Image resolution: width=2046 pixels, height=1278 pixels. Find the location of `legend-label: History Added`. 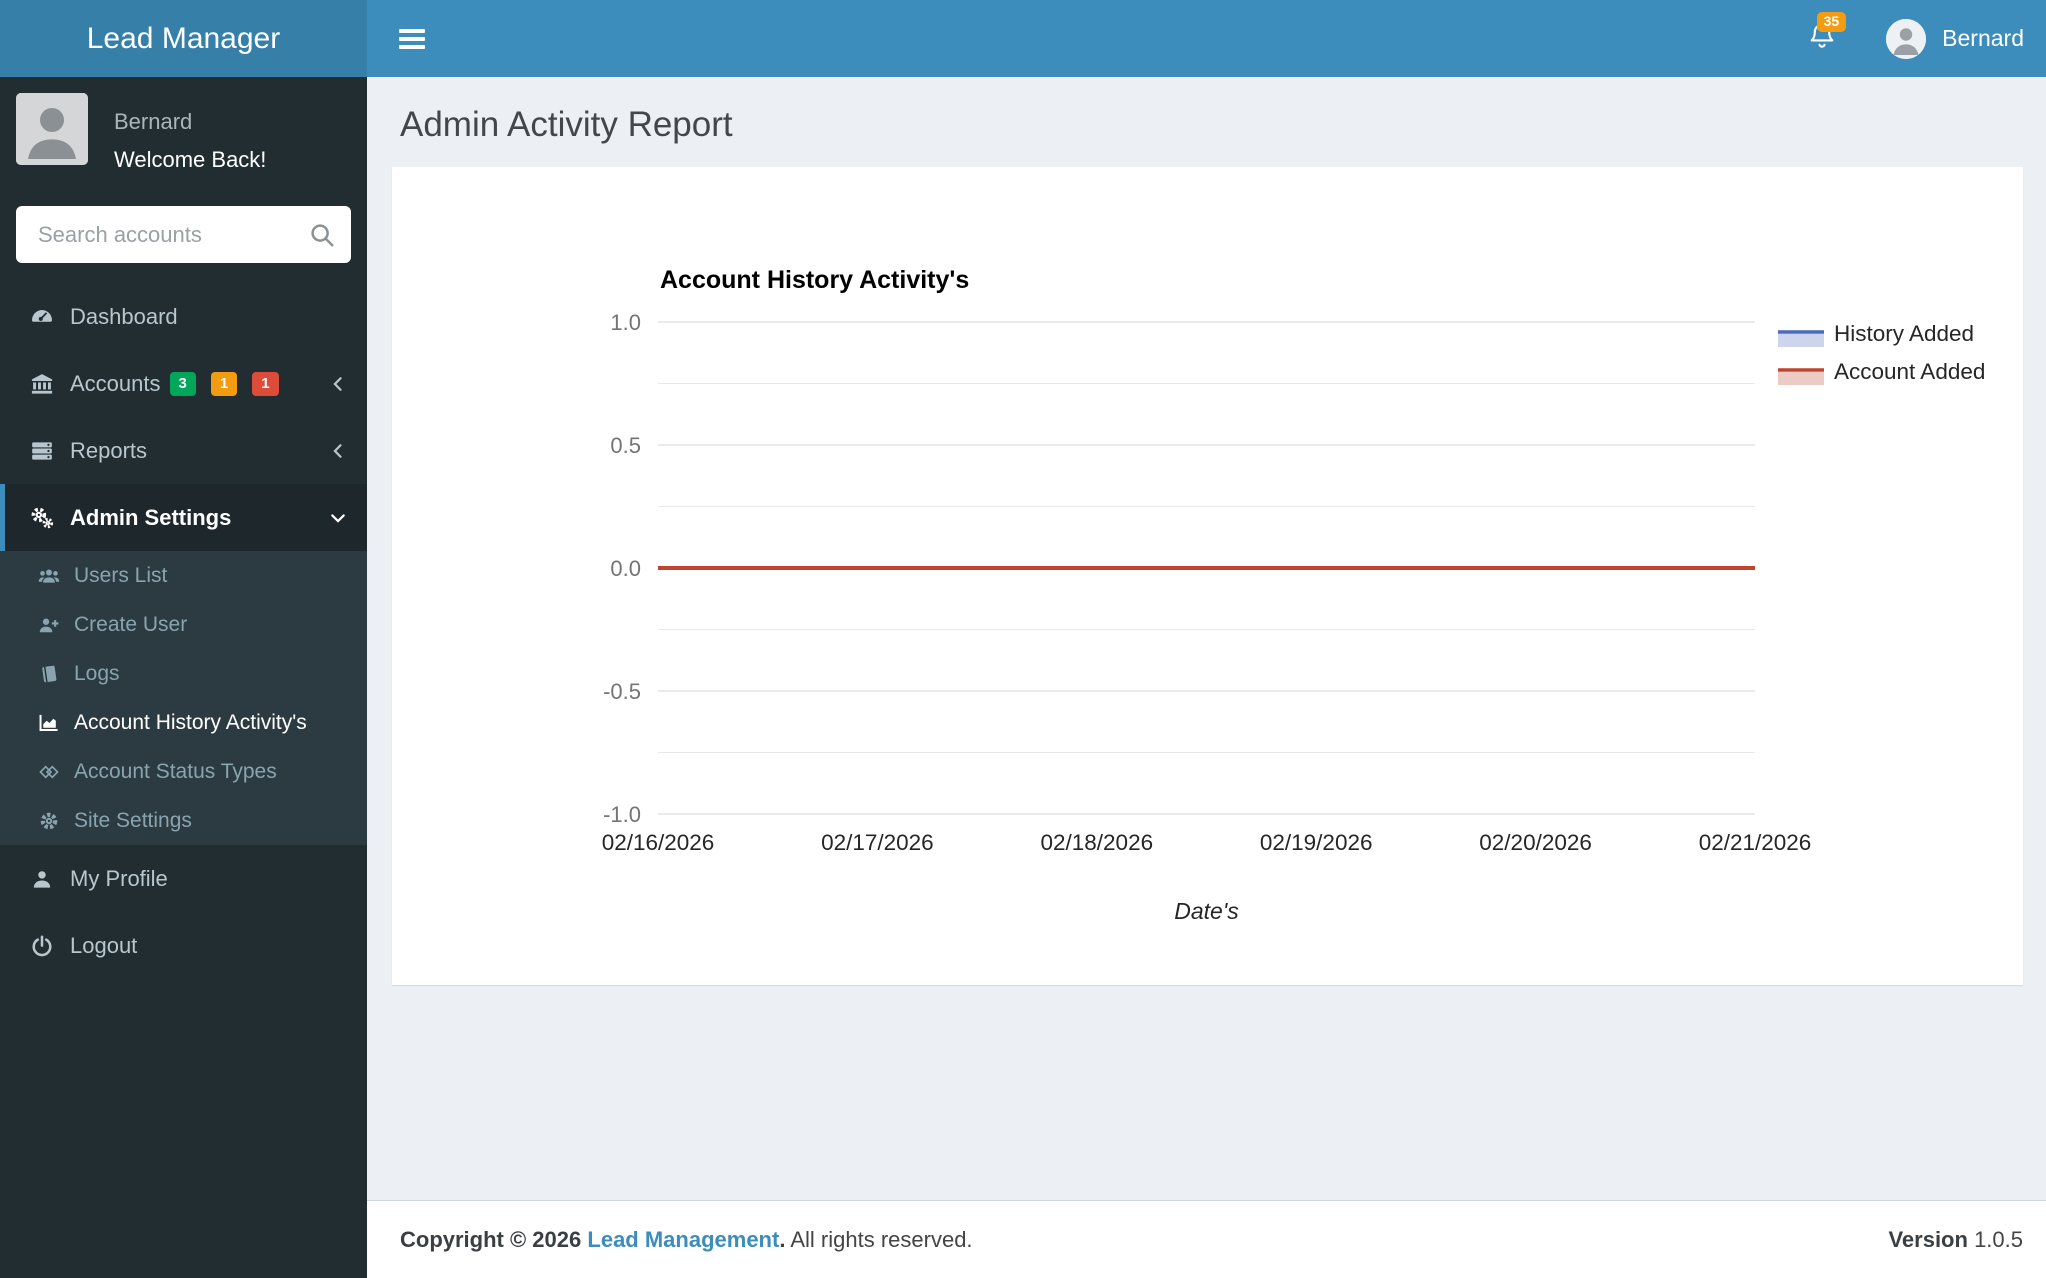

legend-label: History Added is located at coordinates (1904, 333).